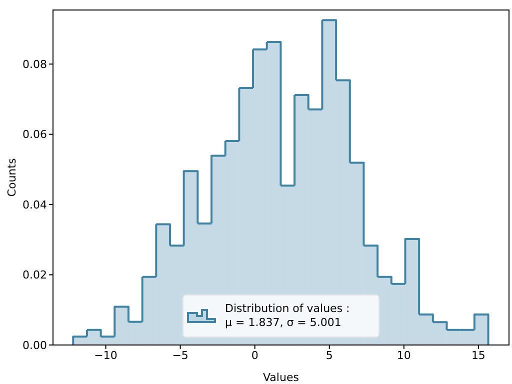  Describe the element at coordinates (254, 355) in the screenshot. I see `x-tick-label: 0` at that location.